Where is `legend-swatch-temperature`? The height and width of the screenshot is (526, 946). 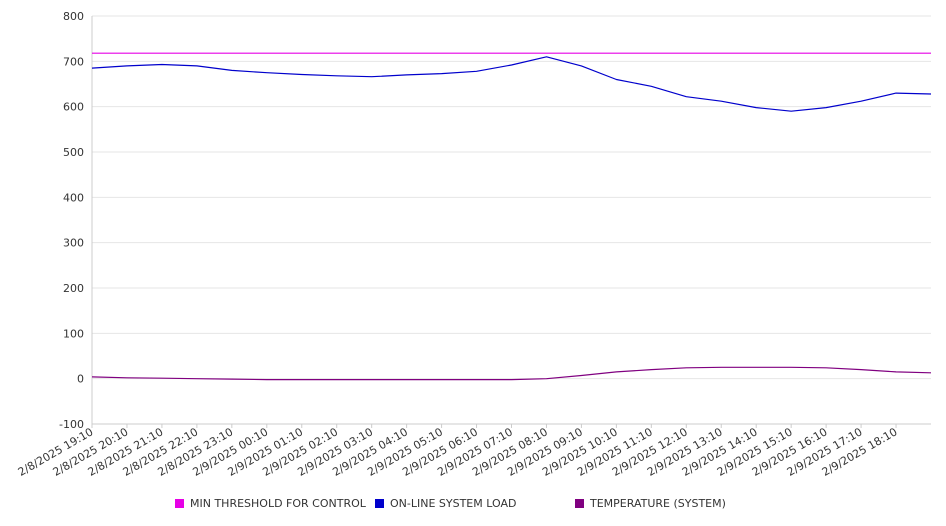
legend-swatch-temperature is located at coordinates (579, 503).